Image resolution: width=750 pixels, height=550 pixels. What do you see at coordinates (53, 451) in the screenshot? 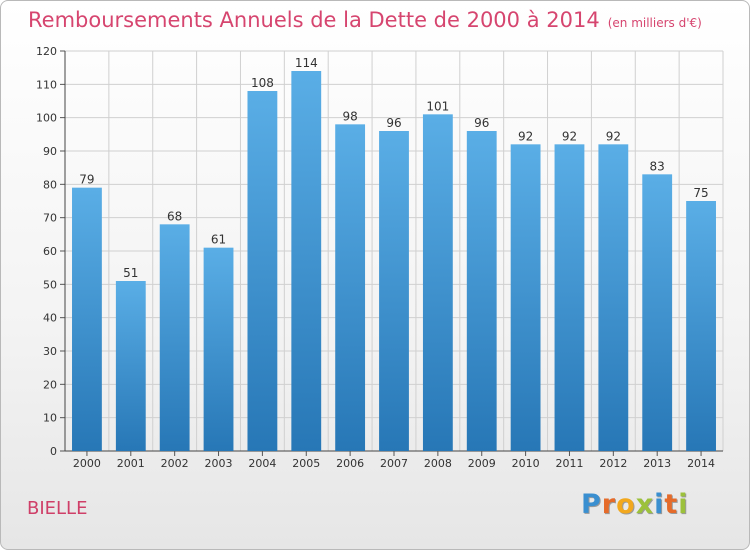
I see `y-tick-label: 0` at bounding box center [53, 451].